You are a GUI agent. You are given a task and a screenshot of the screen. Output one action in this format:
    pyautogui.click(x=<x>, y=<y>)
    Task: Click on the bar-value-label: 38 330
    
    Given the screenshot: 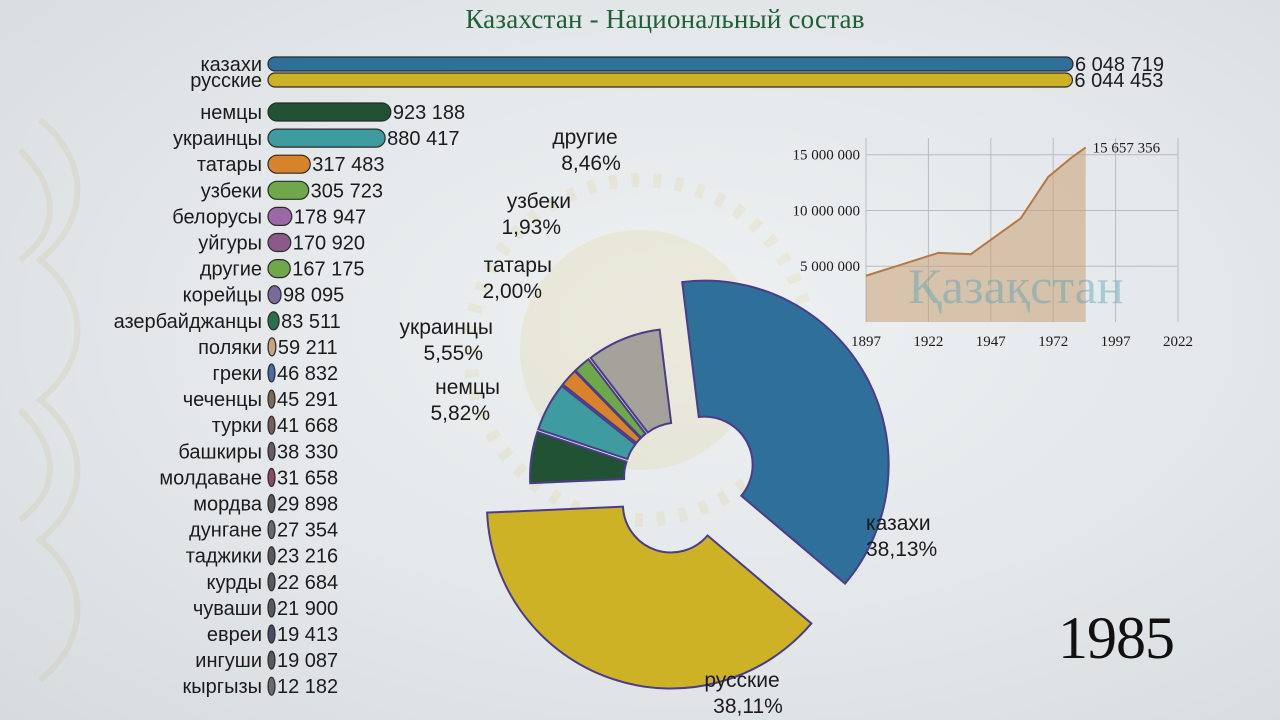 What is the action you would take?
    pyautogui.click(x=307, y=452)
    